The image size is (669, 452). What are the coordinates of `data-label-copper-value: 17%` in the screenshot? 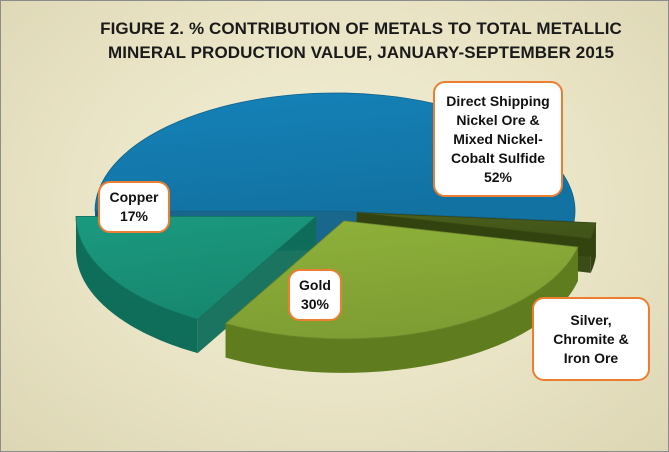 It's located at (134, 216).